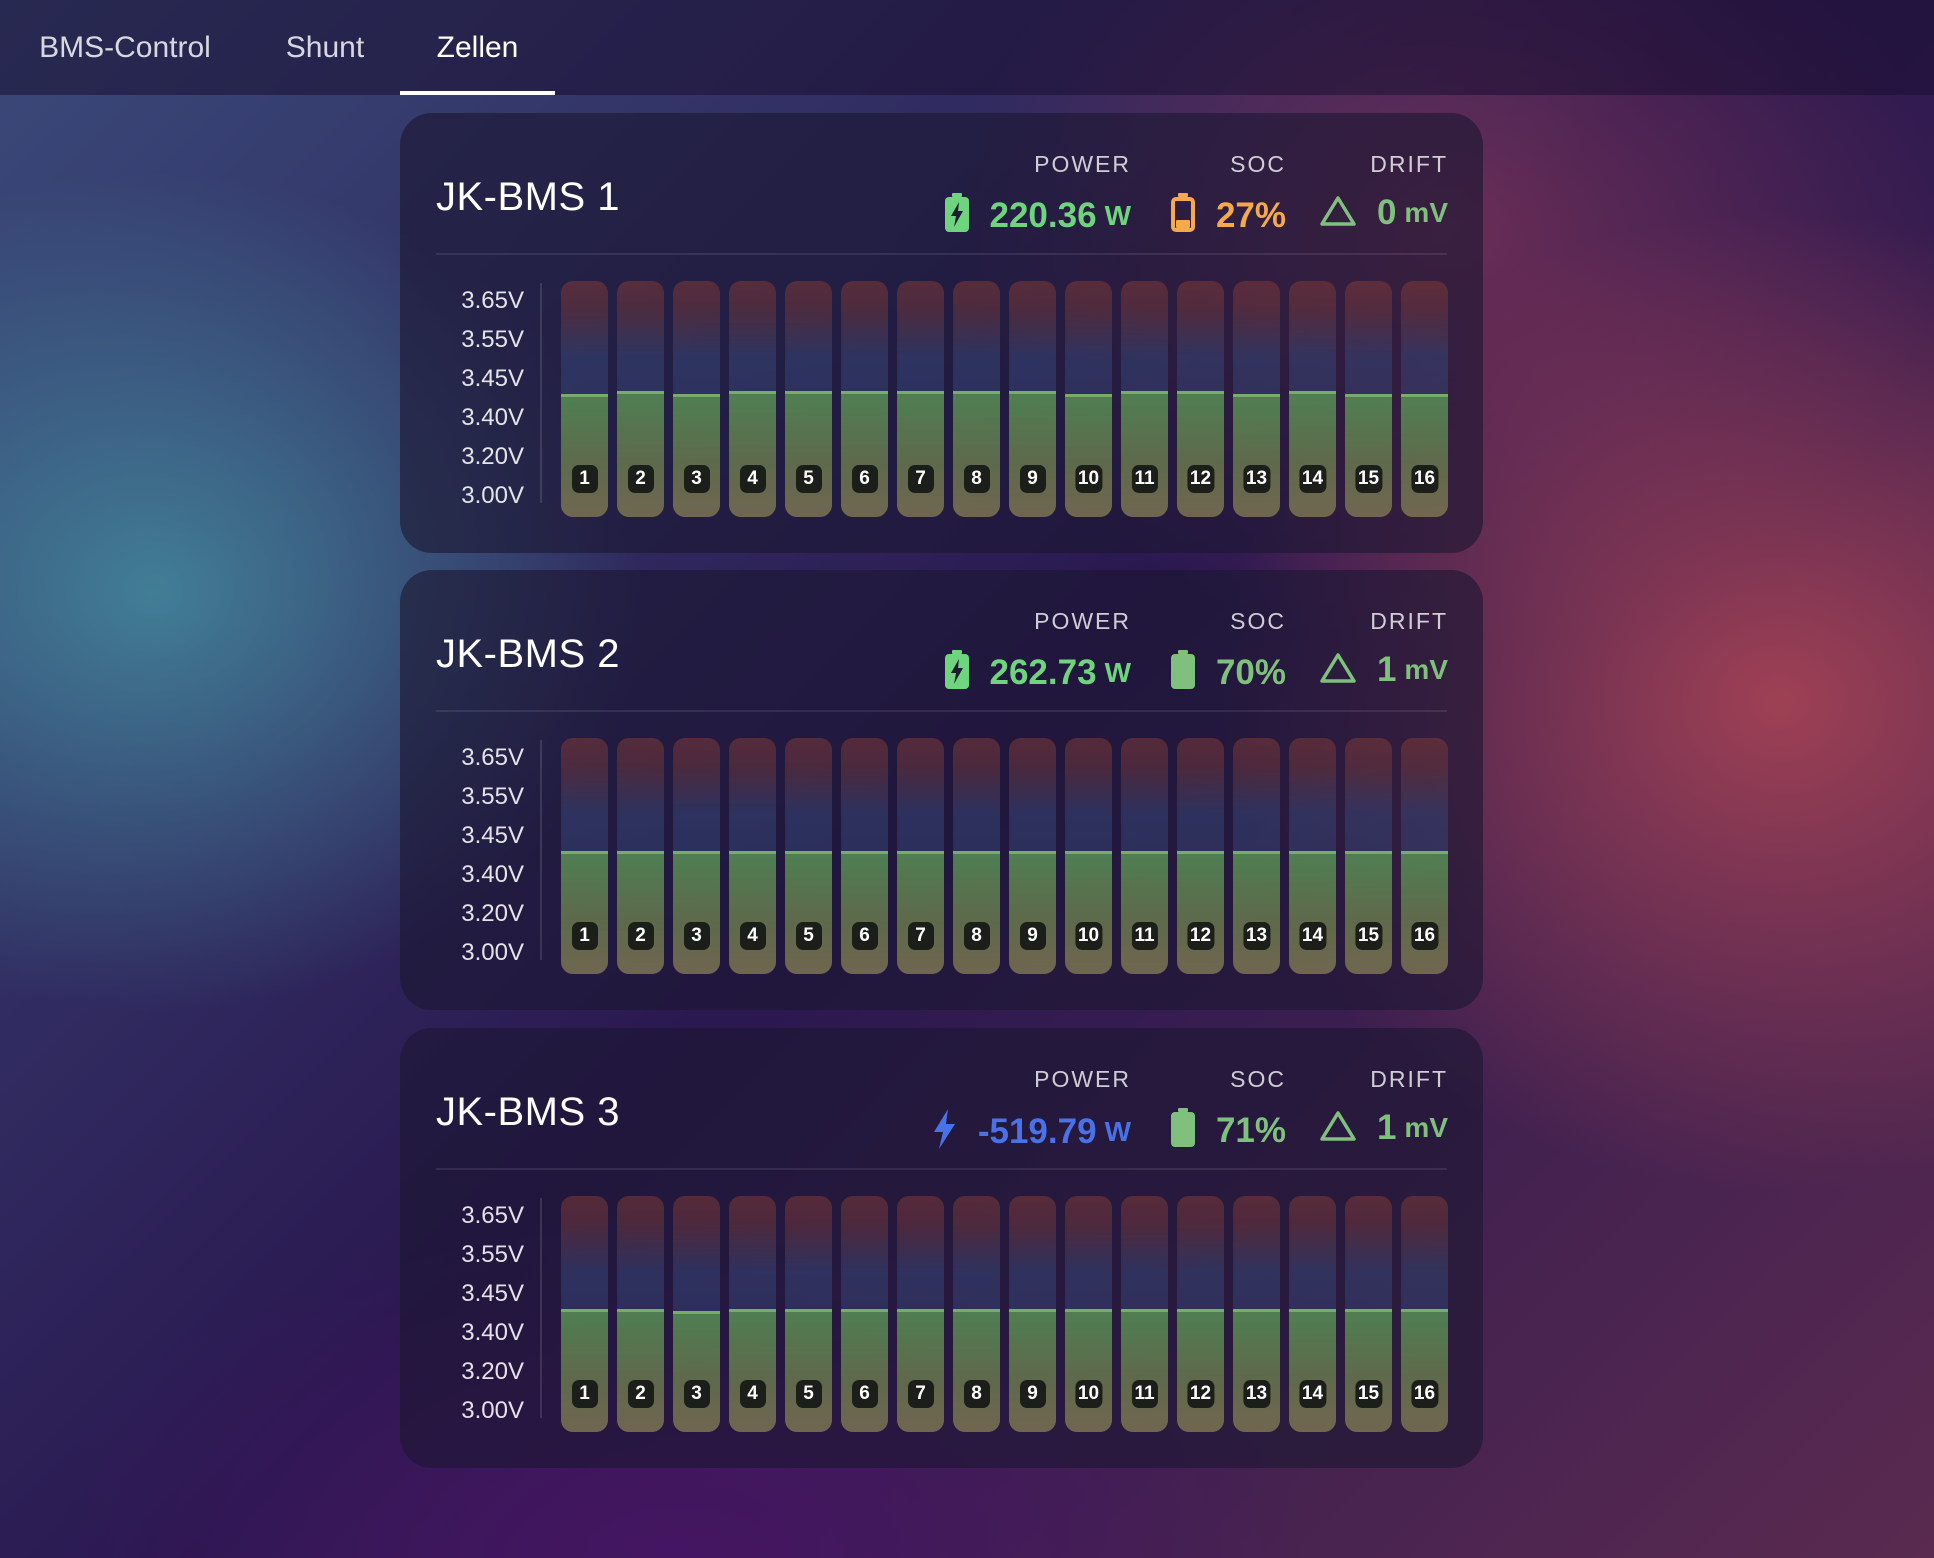 Image resolution: width=1934 pixels, height=1558 pixels. I want to click on y-axis-label: 3.00V, so click(492, 952).